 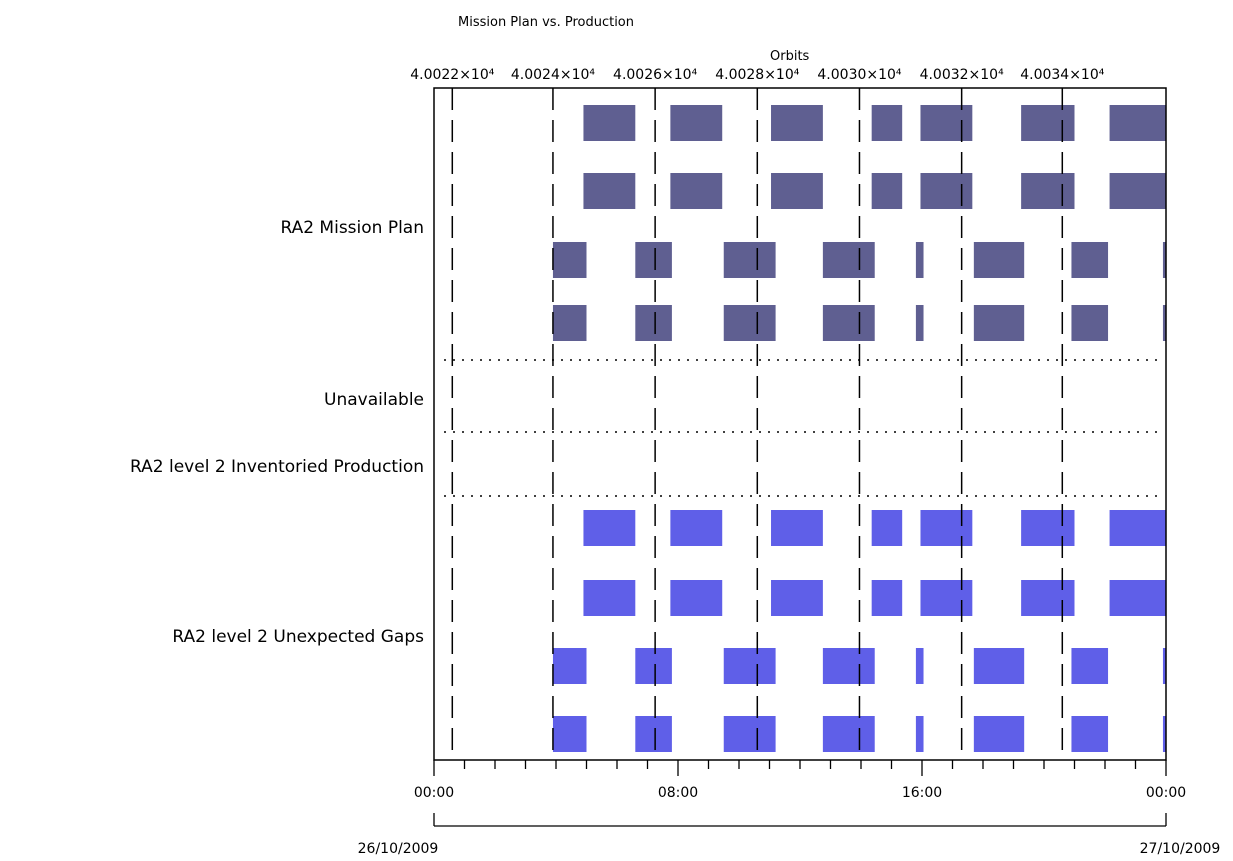 What do you see at coordinates (962, 75) in the screenshot?
I see `orbit-tick-label: 4.0032×10⁴` at bounding box center [962, 75].